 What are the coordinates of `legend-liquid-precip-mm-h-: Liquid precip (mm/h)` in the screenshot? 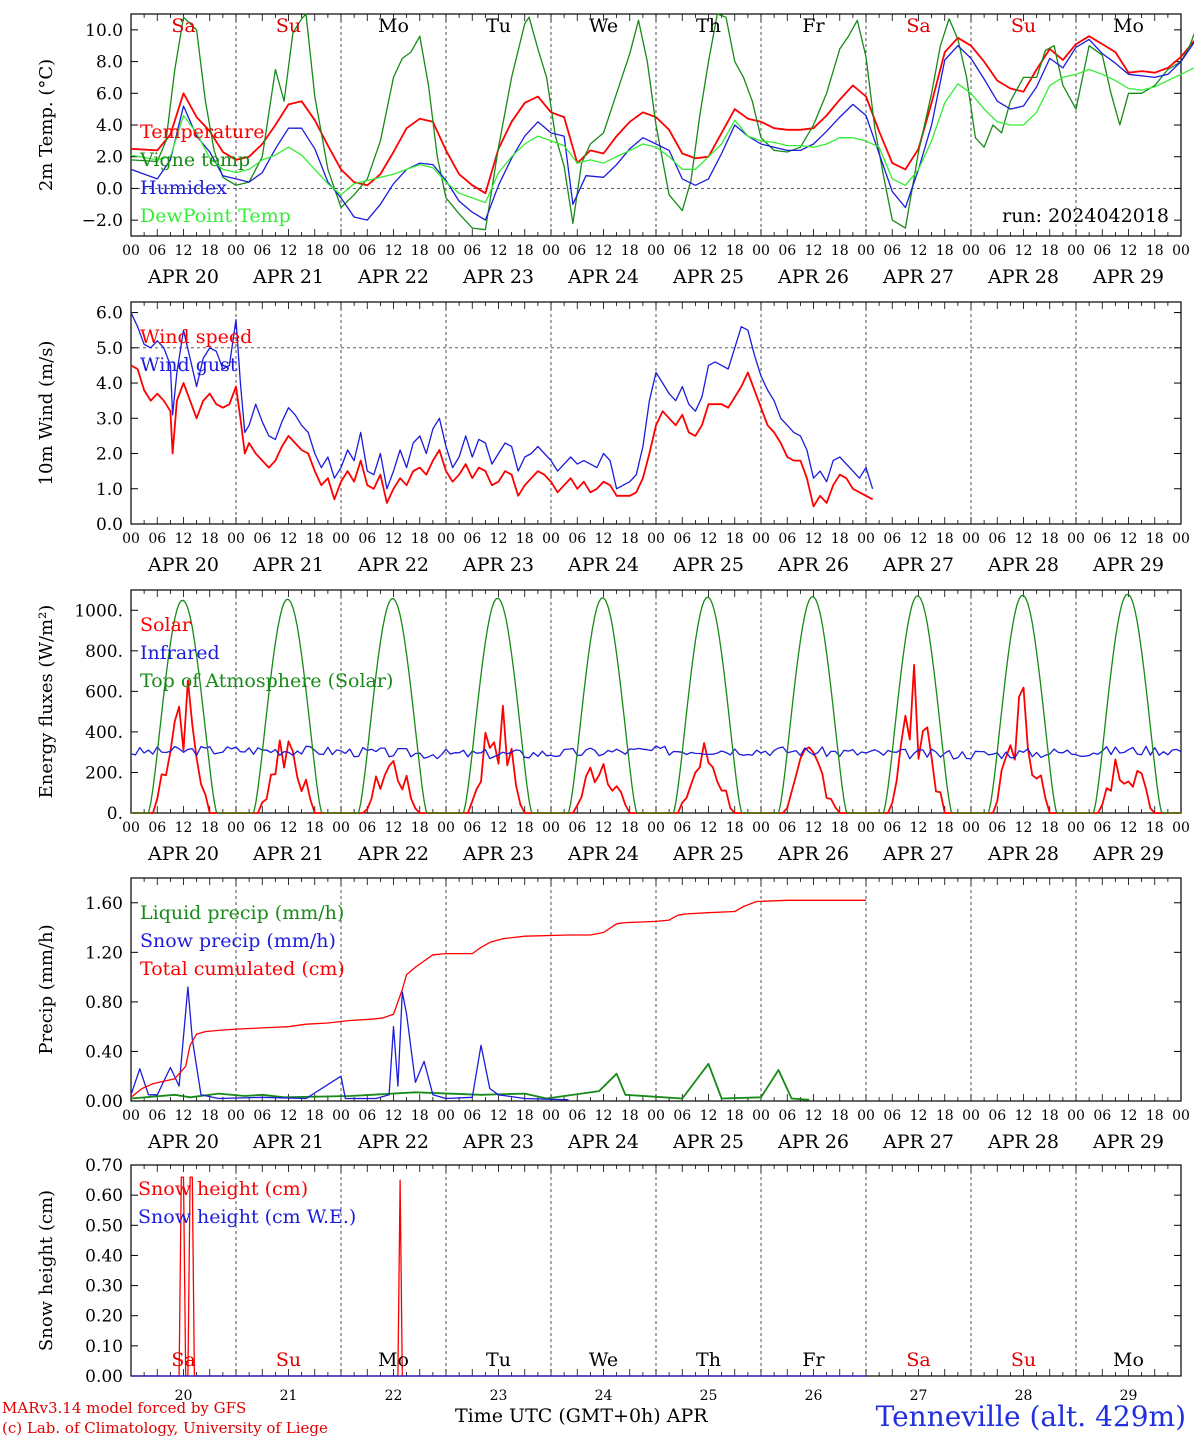 It's located at (242, 913).